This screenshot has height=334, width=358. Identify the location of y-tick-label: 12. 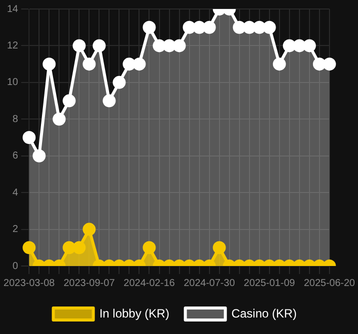
(13, 46).